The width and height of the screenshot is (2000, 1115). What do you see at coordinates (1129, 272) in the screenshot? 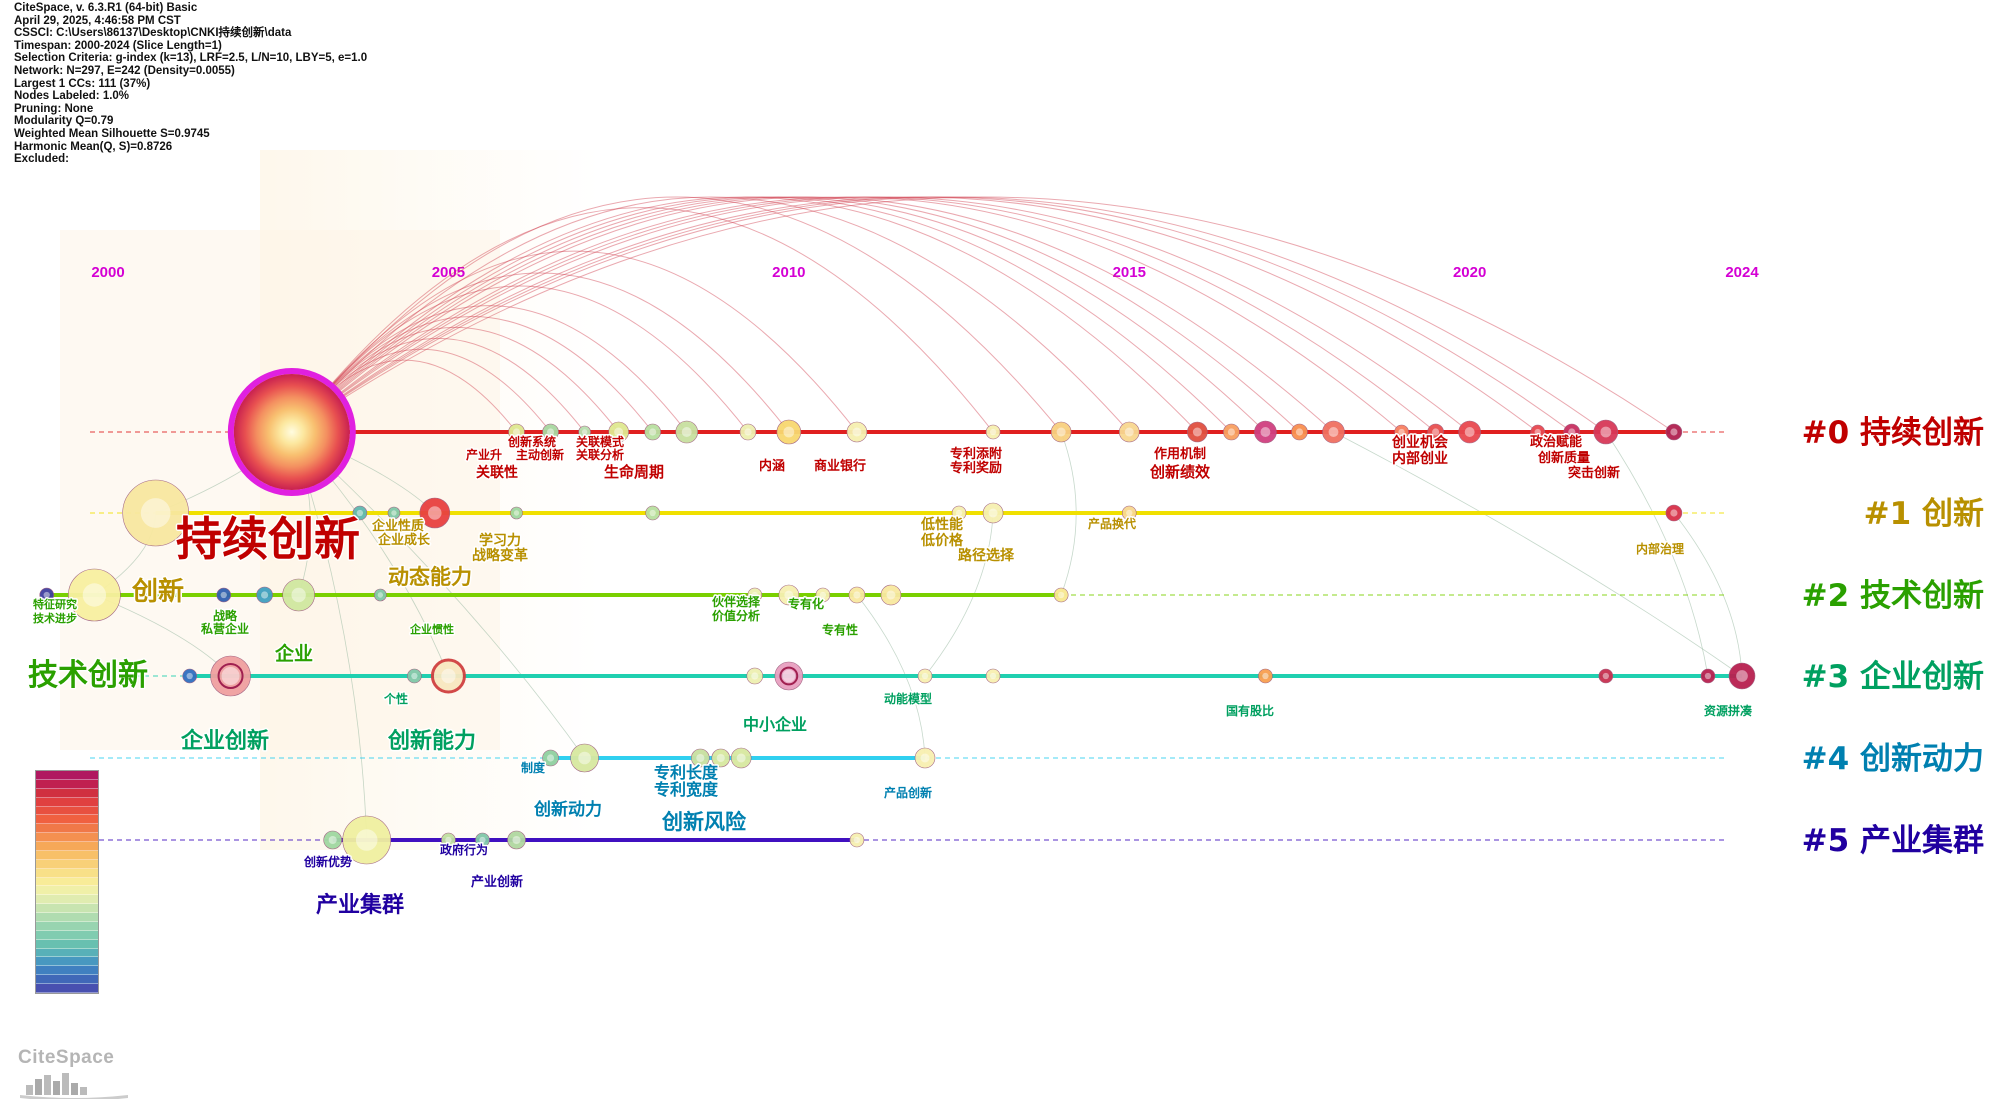
I see `year-label: 2015` at bounding box center [1129, 272].